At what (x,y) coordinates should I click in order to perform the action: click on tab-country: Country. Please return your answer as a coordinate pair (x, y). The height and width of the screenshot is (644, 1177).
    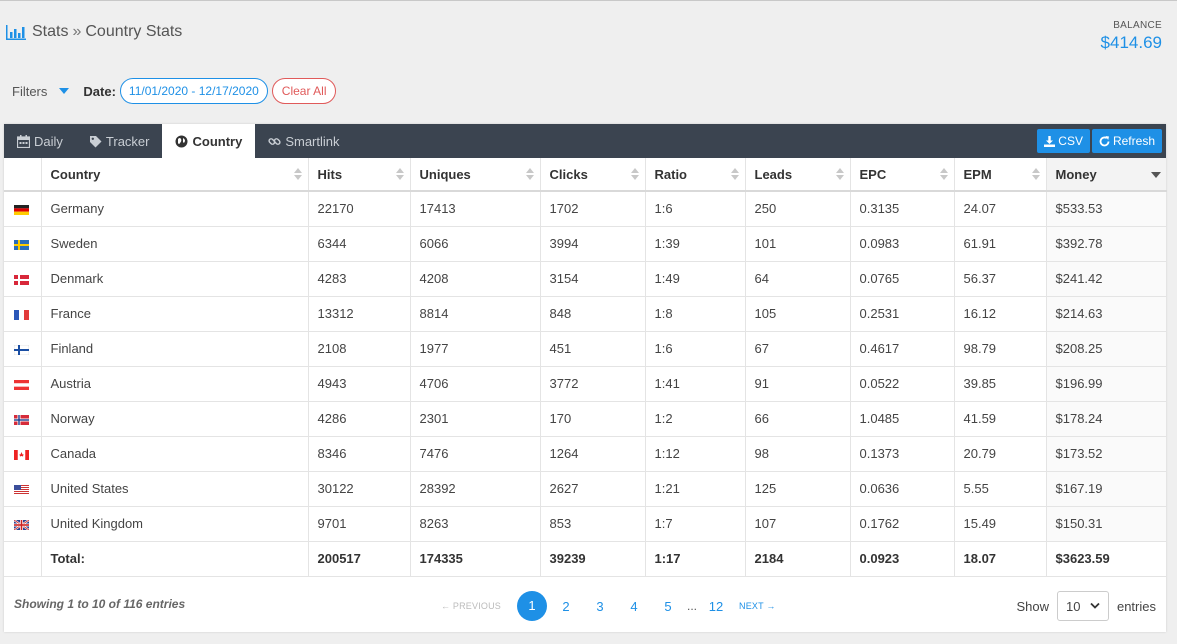
    Looking at the image, I should click on (209, 141).